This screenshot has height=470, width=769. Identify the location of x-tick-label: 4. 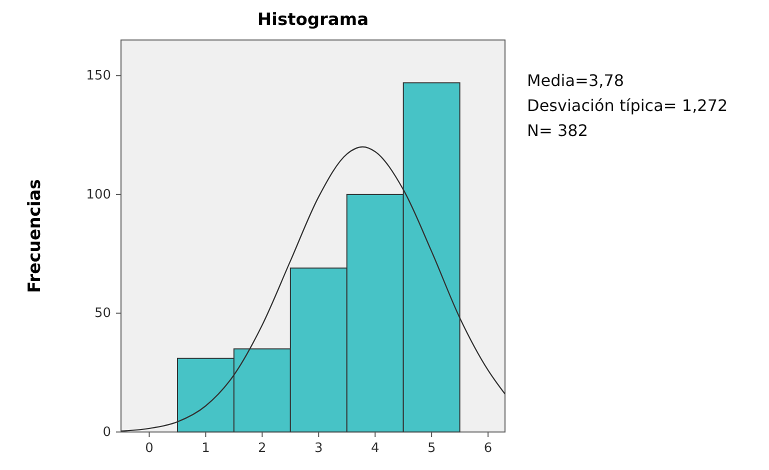
(375, 448).